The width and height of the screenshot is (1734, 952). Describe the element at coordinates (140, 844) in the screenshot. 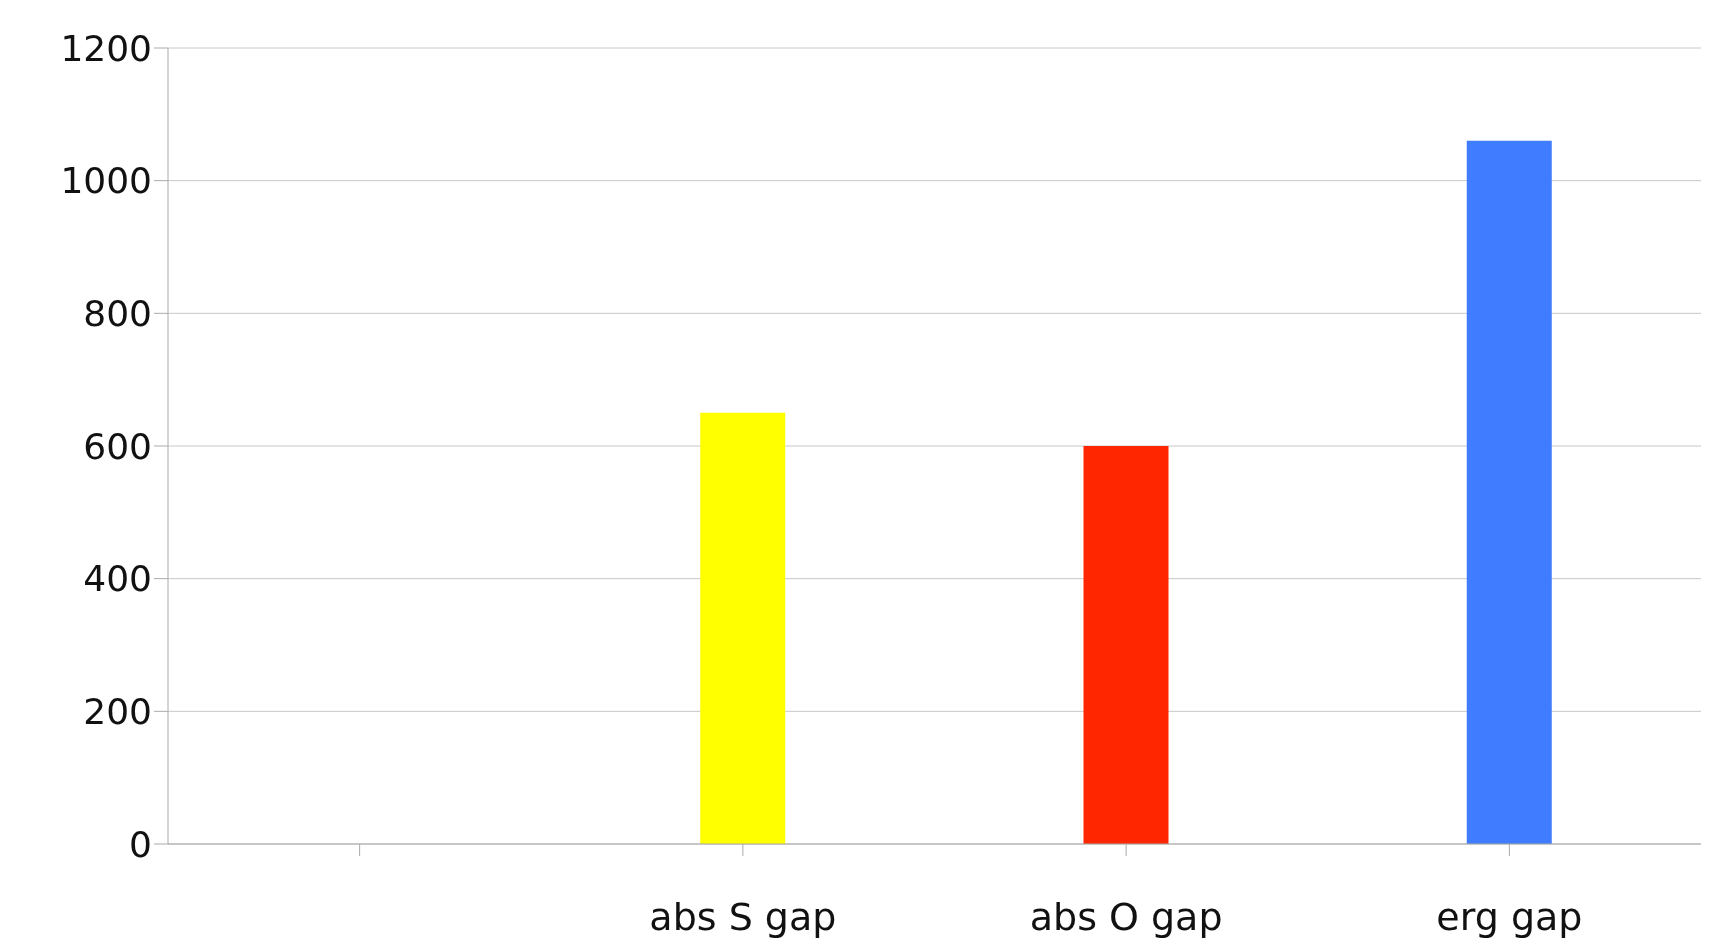

I see `y-tick-label: 0` at that location.